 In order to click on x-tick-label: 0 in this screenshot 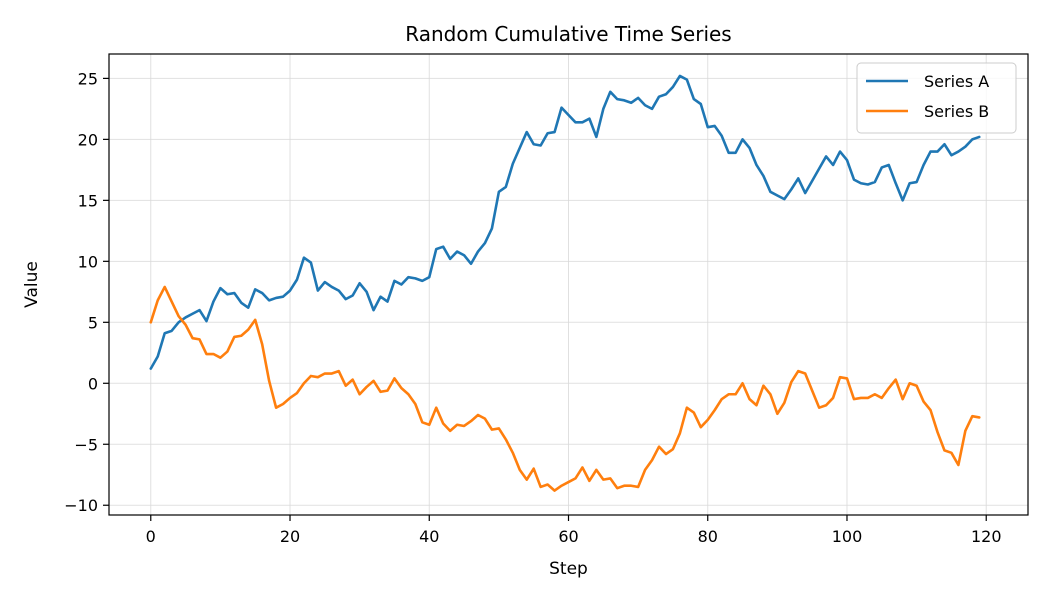, I will do `click(151, 536)`.